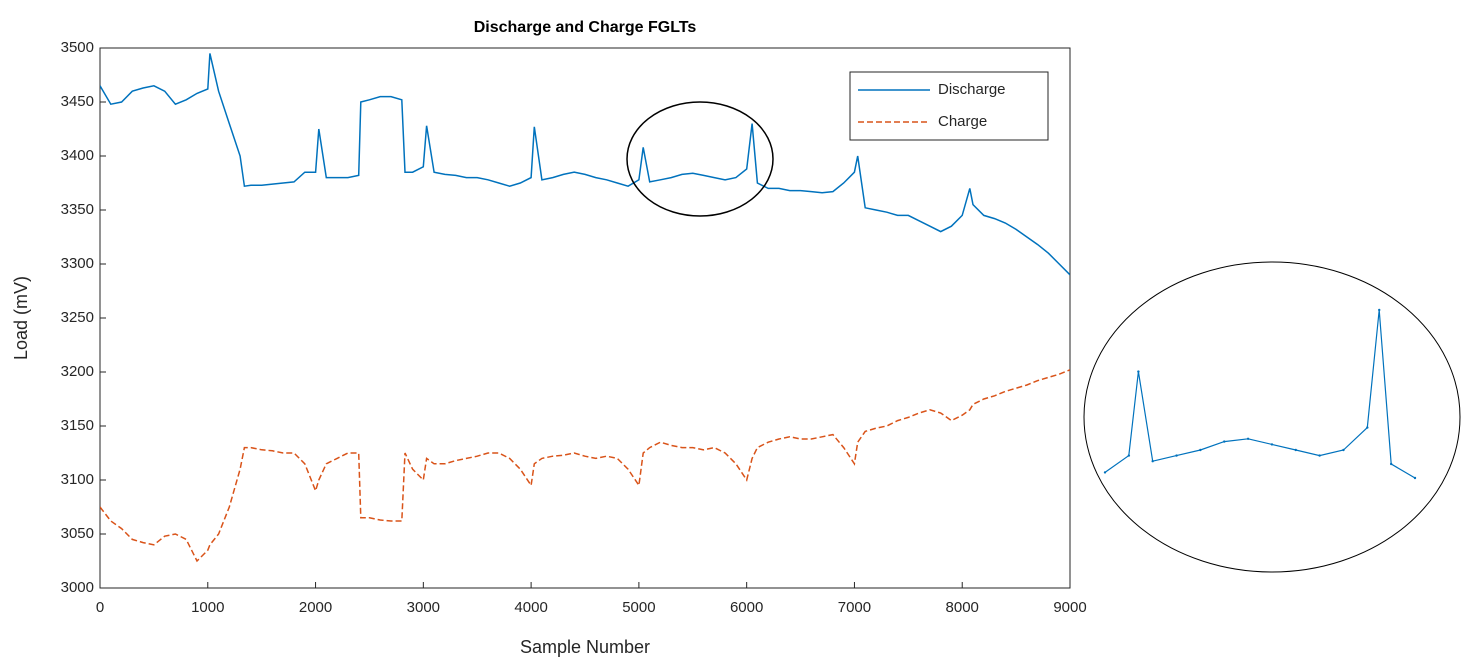 This screenshot has height=660, width=1462. I want to click on inset-line, so click(1260, 394).